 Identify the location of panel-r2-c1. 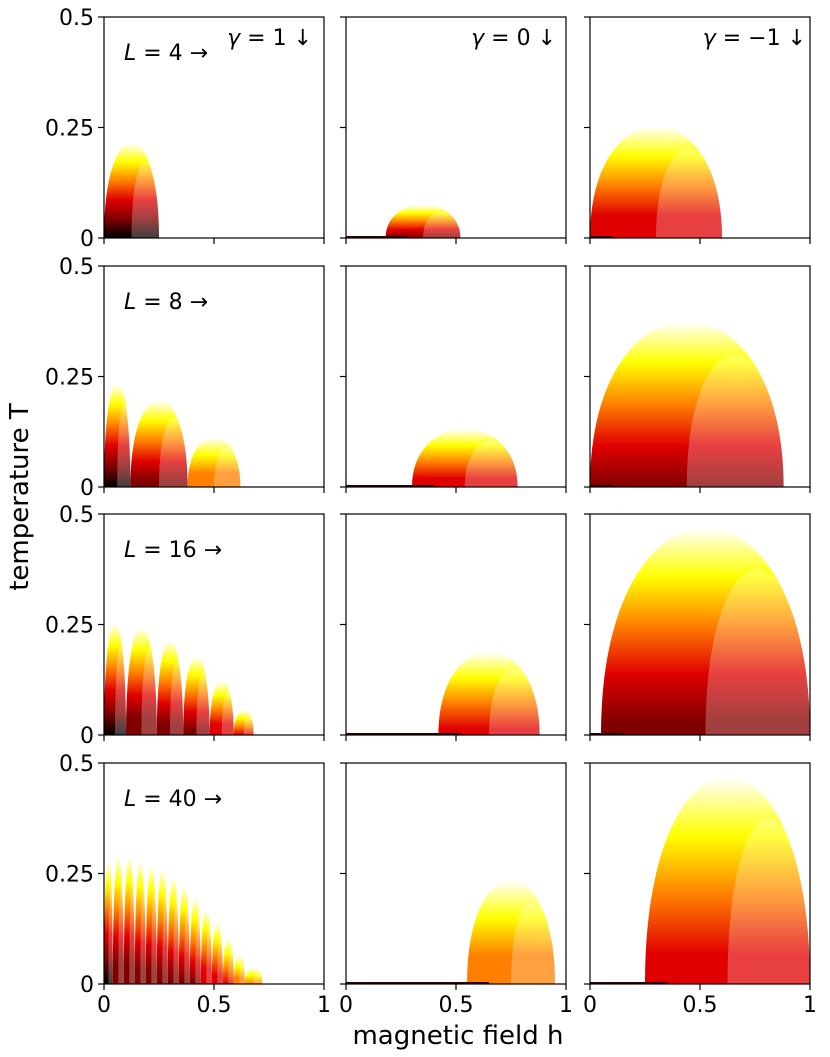
(211, 379).